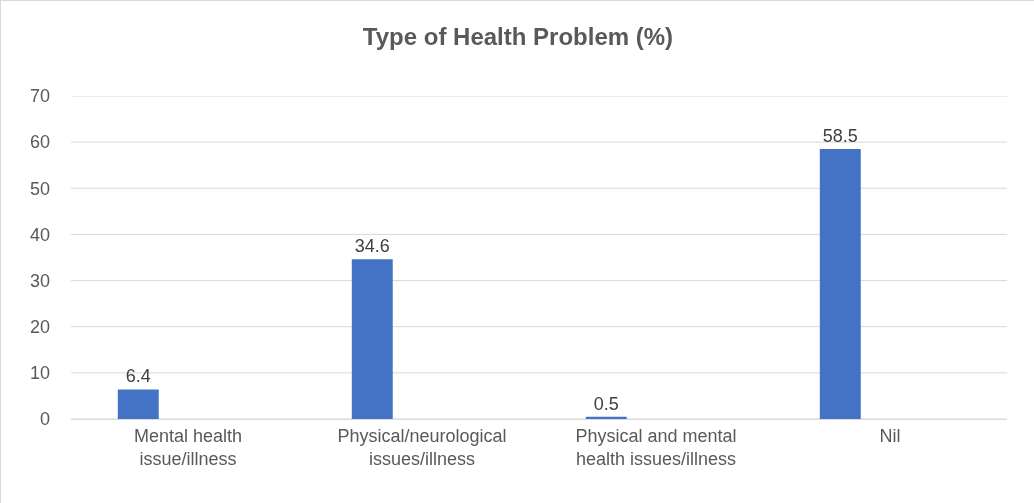 This screenshot has width=1034, height=503. I want to click on data-label: 6.4, so click(138, 376).